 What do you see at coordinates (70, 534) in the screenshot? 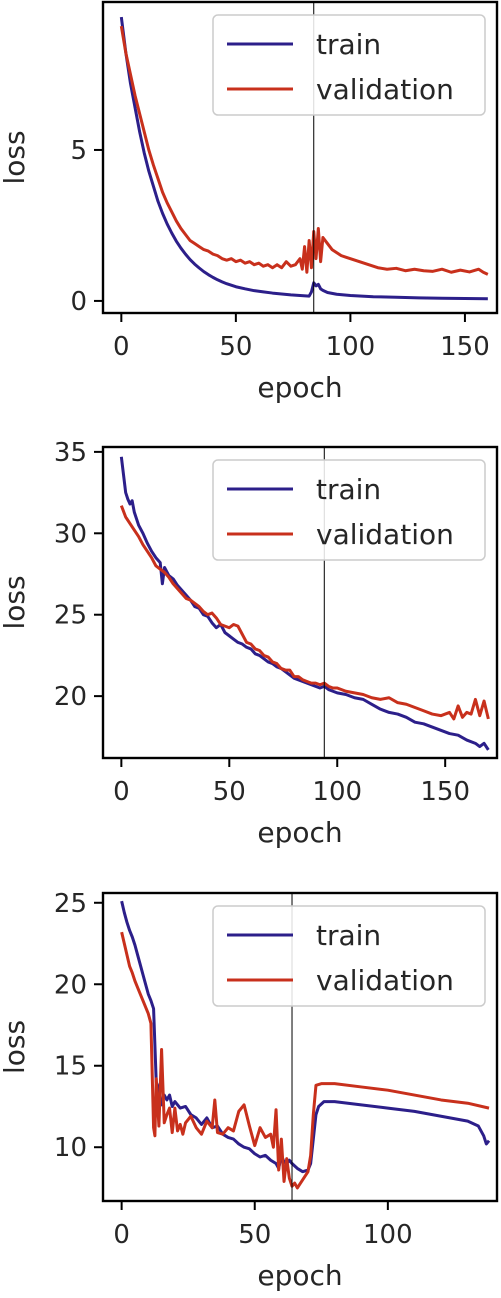
I see `y-tick-label: 30` at bounding box center [70, 534].